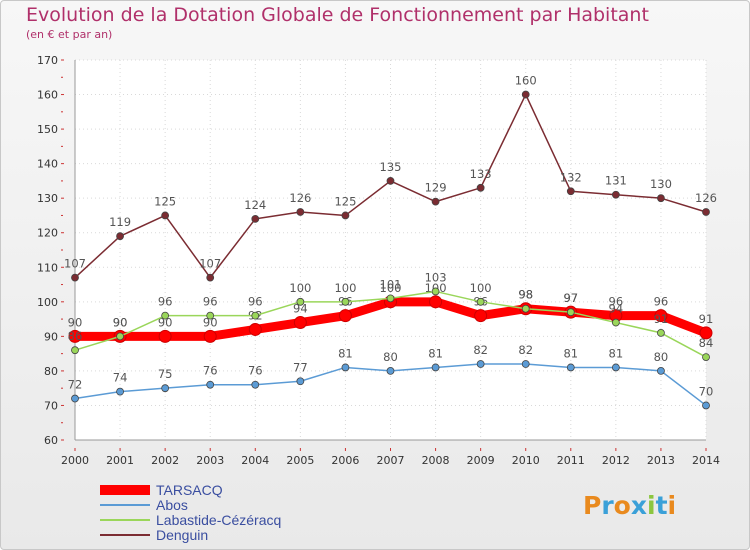  What do you see at coordinates (526, 460) in the screenshot?
I see `x-tick-label: 2010` at bounding box center [526, 460].